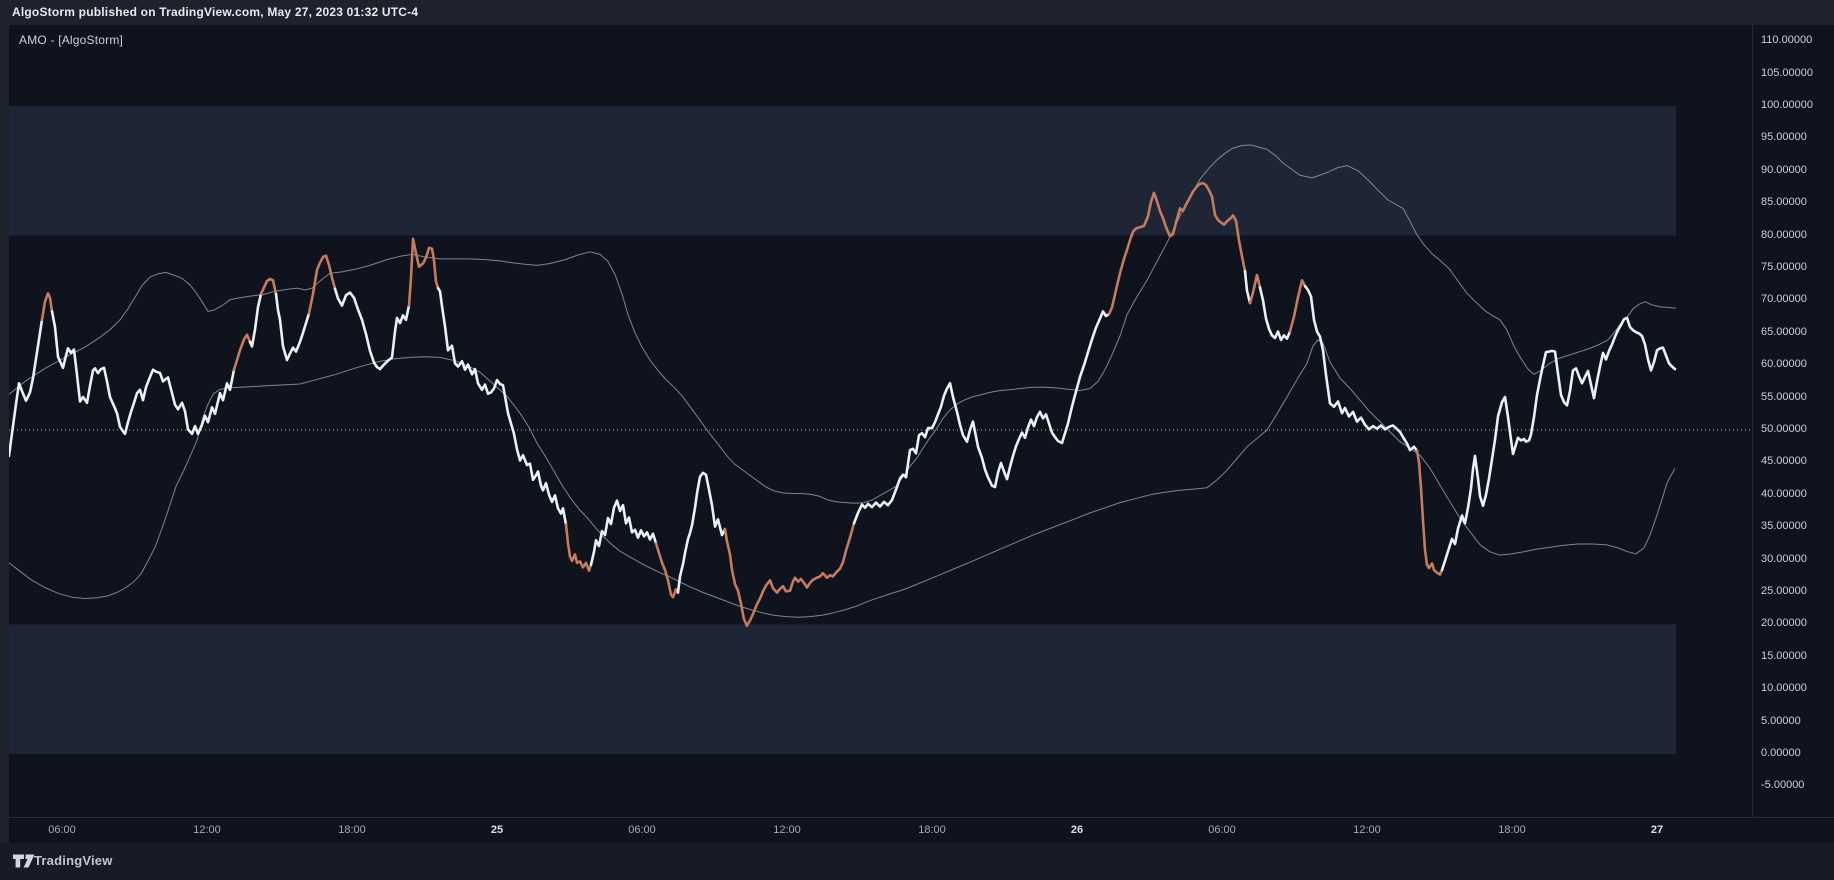  What do you see at coordinates (1784, 364) in the screenshot?
I see `price-label-60: 60.00000` at bounding box center [1784, 364].